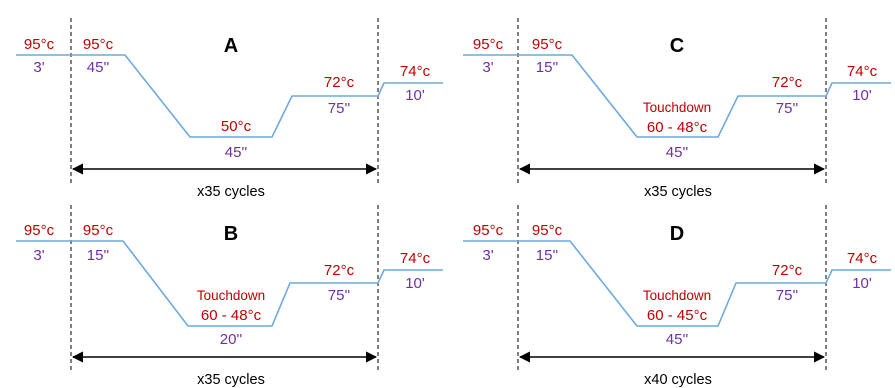 The image size is (895, 388). What do you see at coordinates (236, 126) in the screenshot?
I see `anneal-temp: 50°c` at bounding box center [236, 126].